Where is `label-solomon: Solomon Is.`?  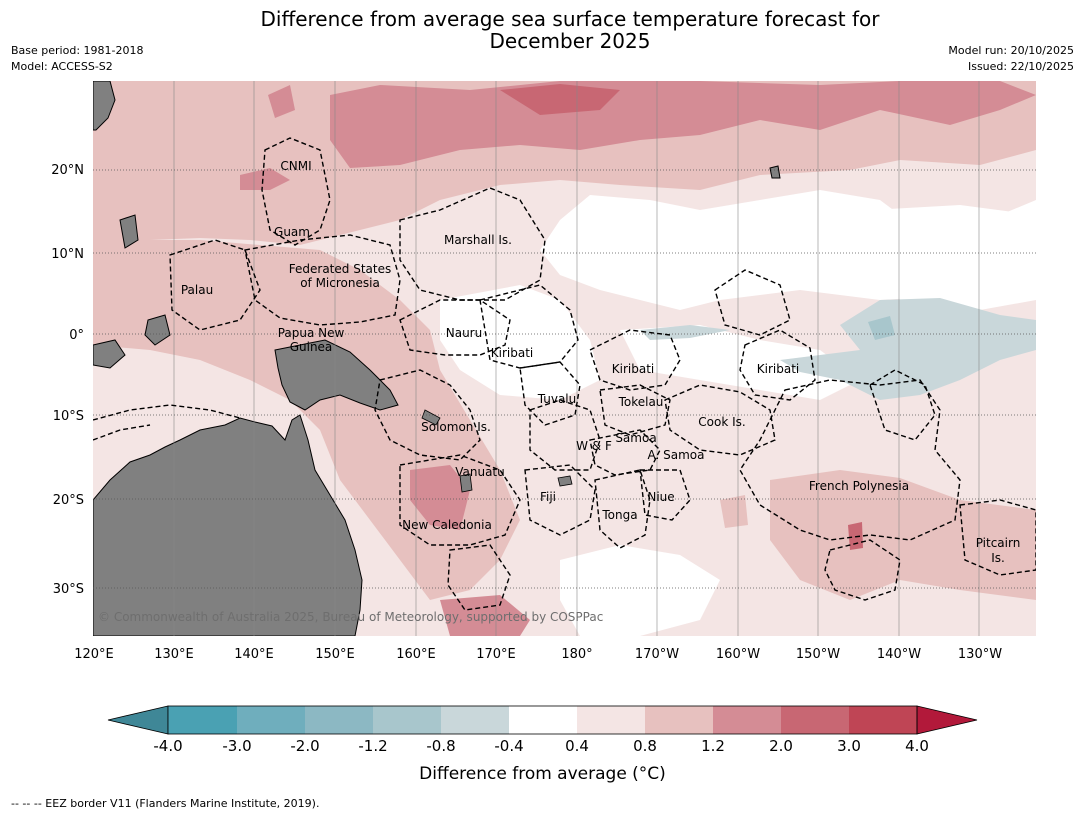
label-solomon: Solomon Is. is located at coordinates (456, 427).